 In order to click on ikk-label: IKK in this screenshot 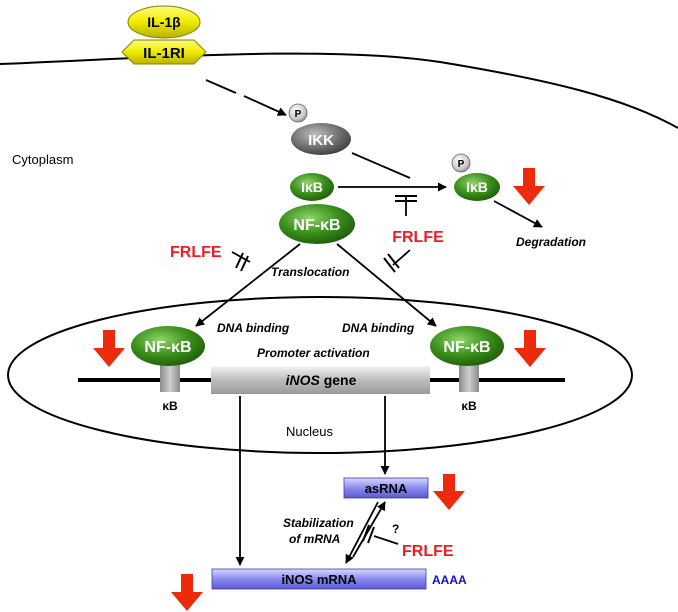, I will do `click(321, 140)`.